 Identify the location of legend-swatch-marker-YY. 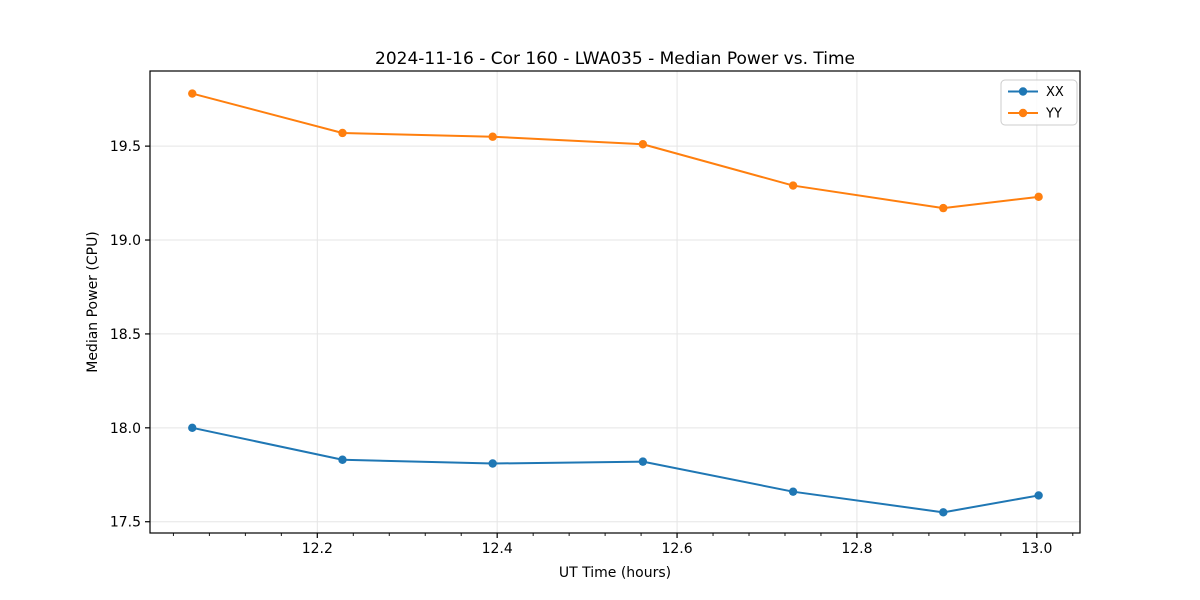
(1023, 113).